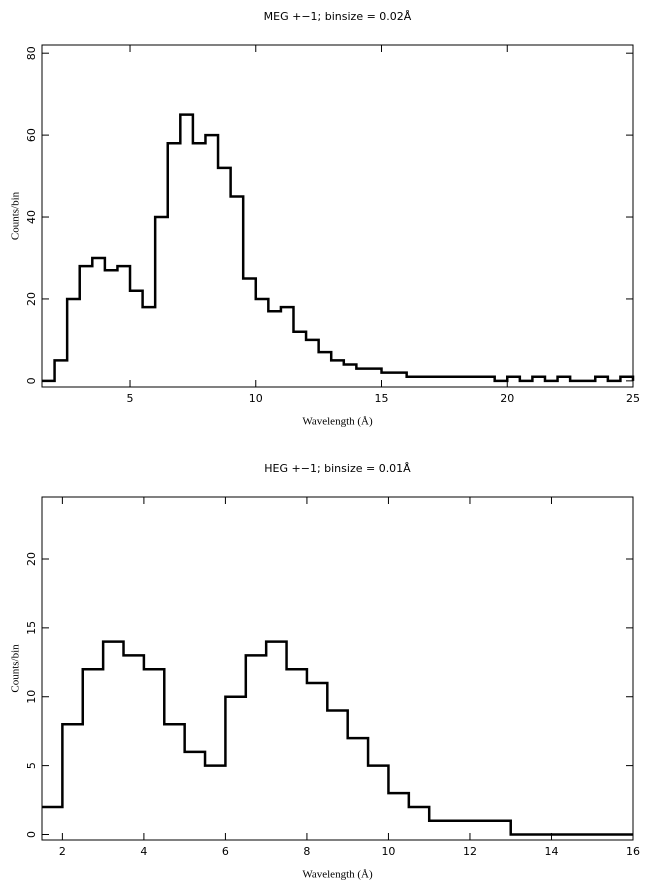  What do you see at coordinates (225, 851) in the screenshot?
I see `x-tick-label: 6` at bounding box center [225, 851].